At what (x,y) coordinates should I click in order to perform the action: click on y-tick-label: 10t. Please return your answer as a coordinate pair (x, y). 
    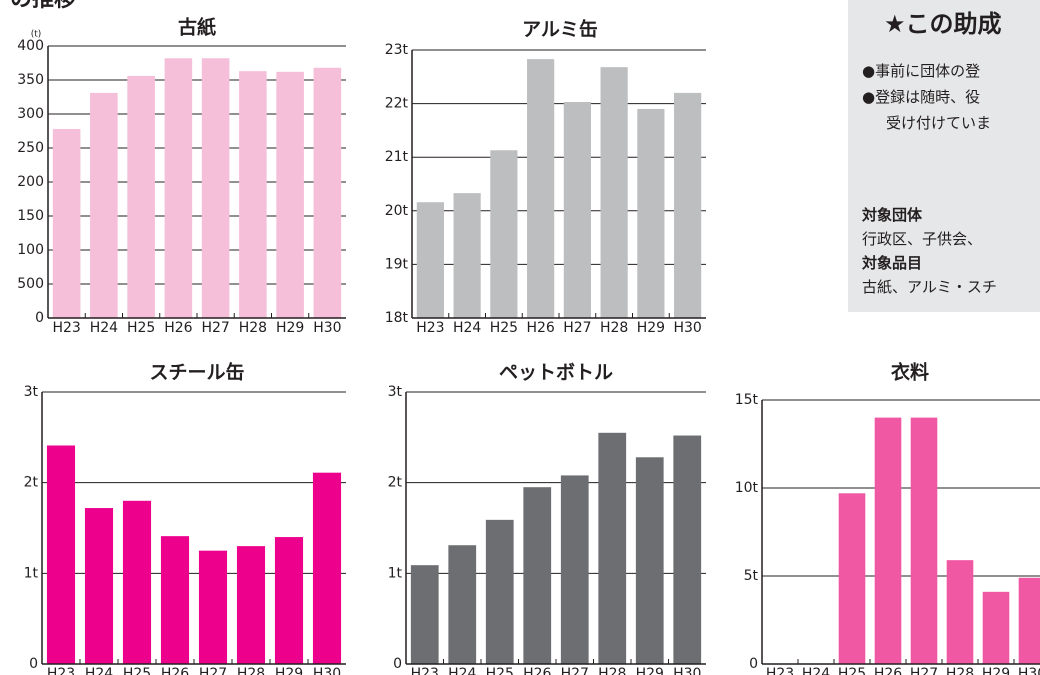
    Looking at the image, I should click on (747, 488).